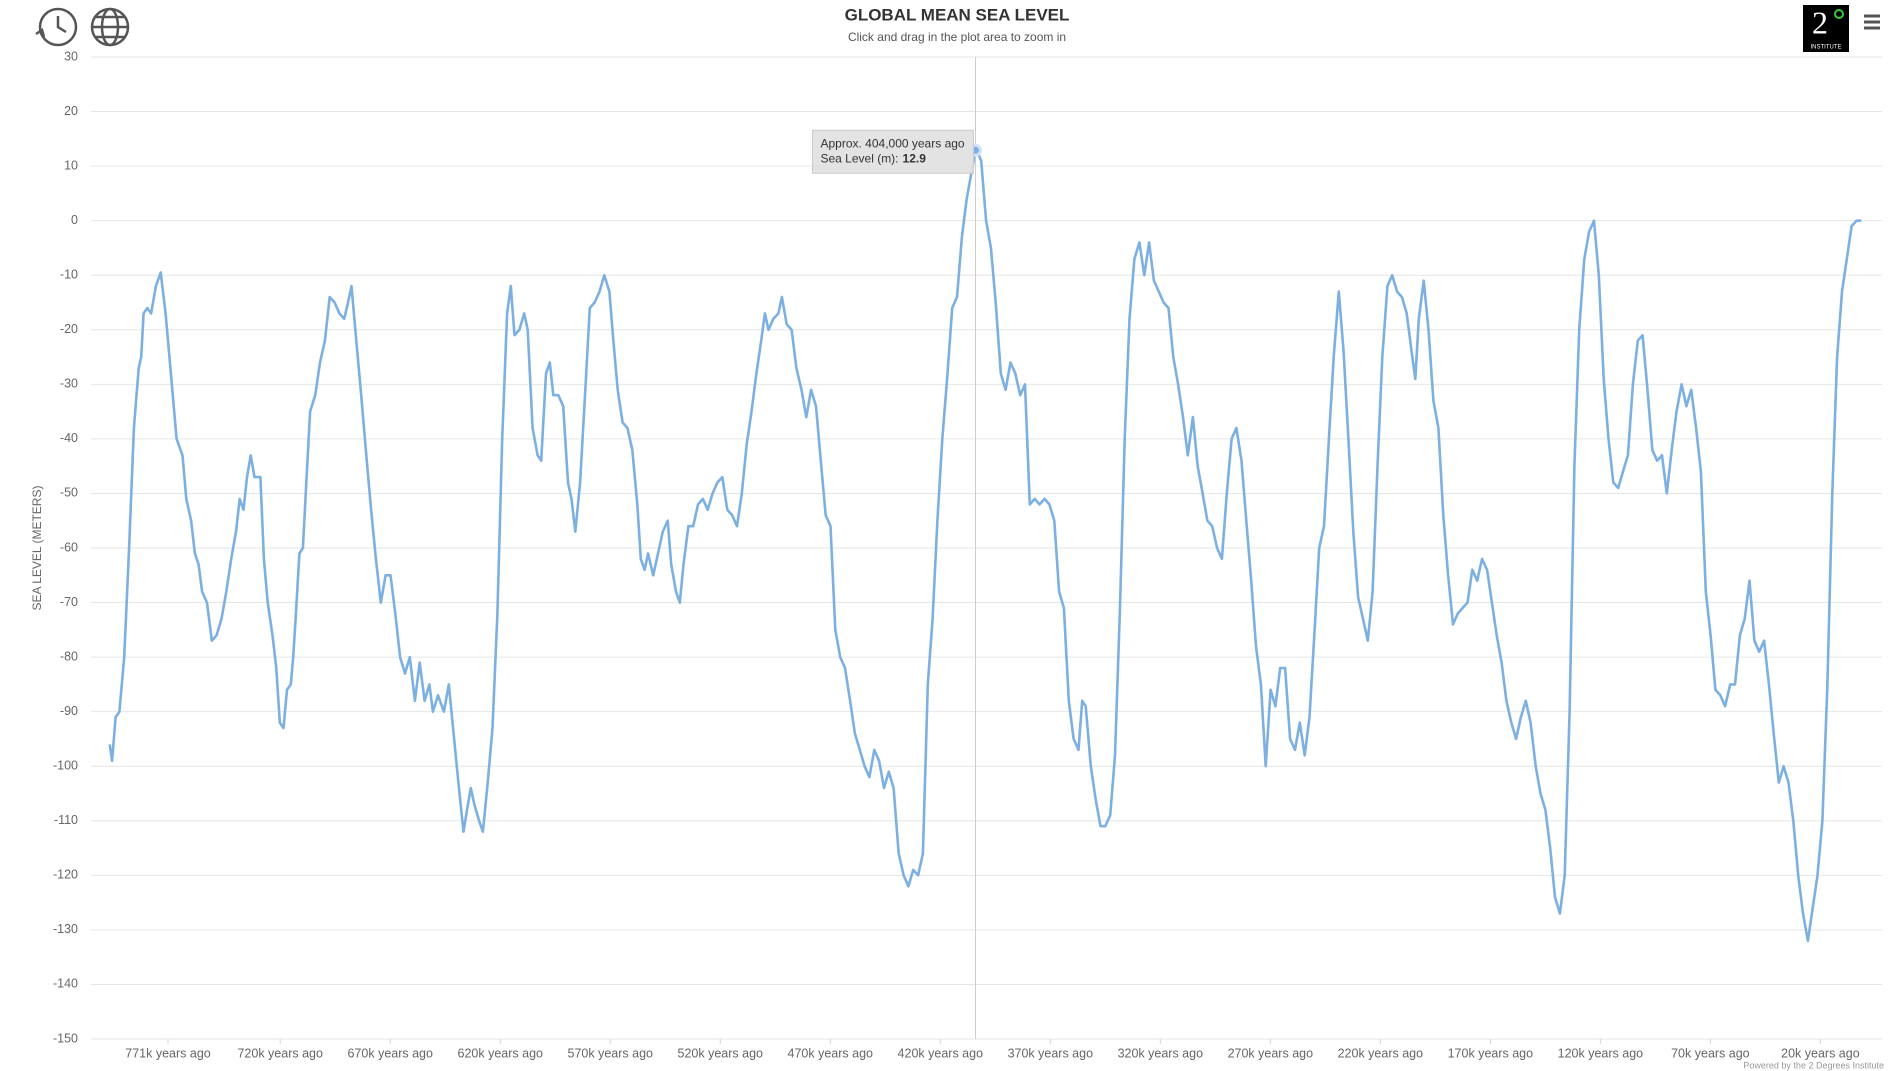 The width and height of the screenshot is (1903, 1071). Describe the element at coordinates (69, 329) in the screenshot. I see `y-tick-label: -20` at that location.